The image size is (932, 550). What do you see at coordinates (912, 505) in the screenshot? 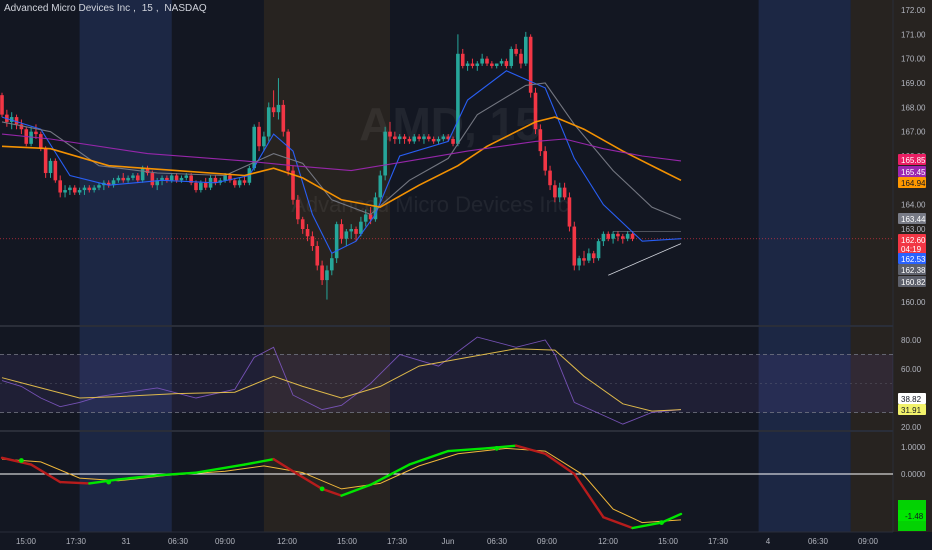
I see `osc-label-bg-top` at bounding box center [912, 505].